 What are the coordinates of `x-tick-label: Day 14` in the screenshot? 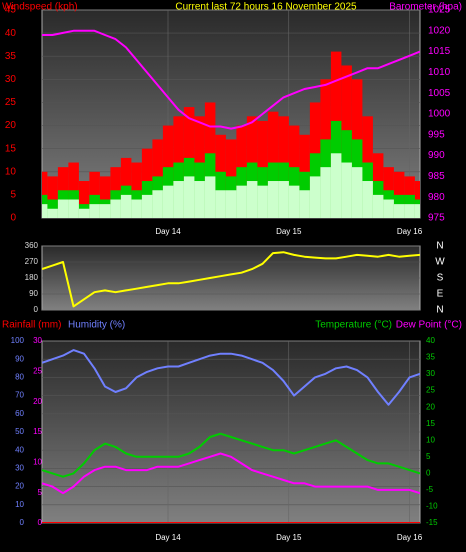 It's located at (168, 231).